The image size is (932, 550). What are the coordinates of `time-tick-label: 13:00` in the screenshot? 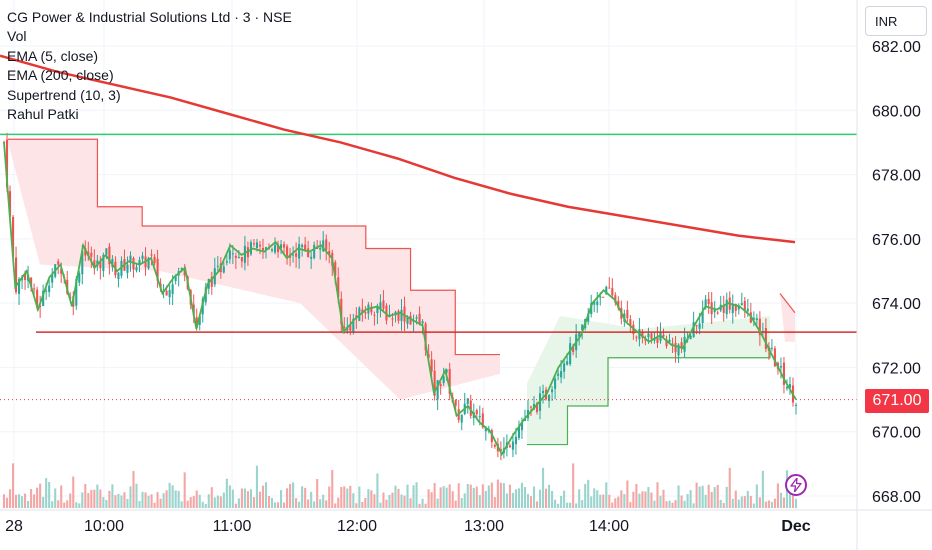 It's located at (484, 526).